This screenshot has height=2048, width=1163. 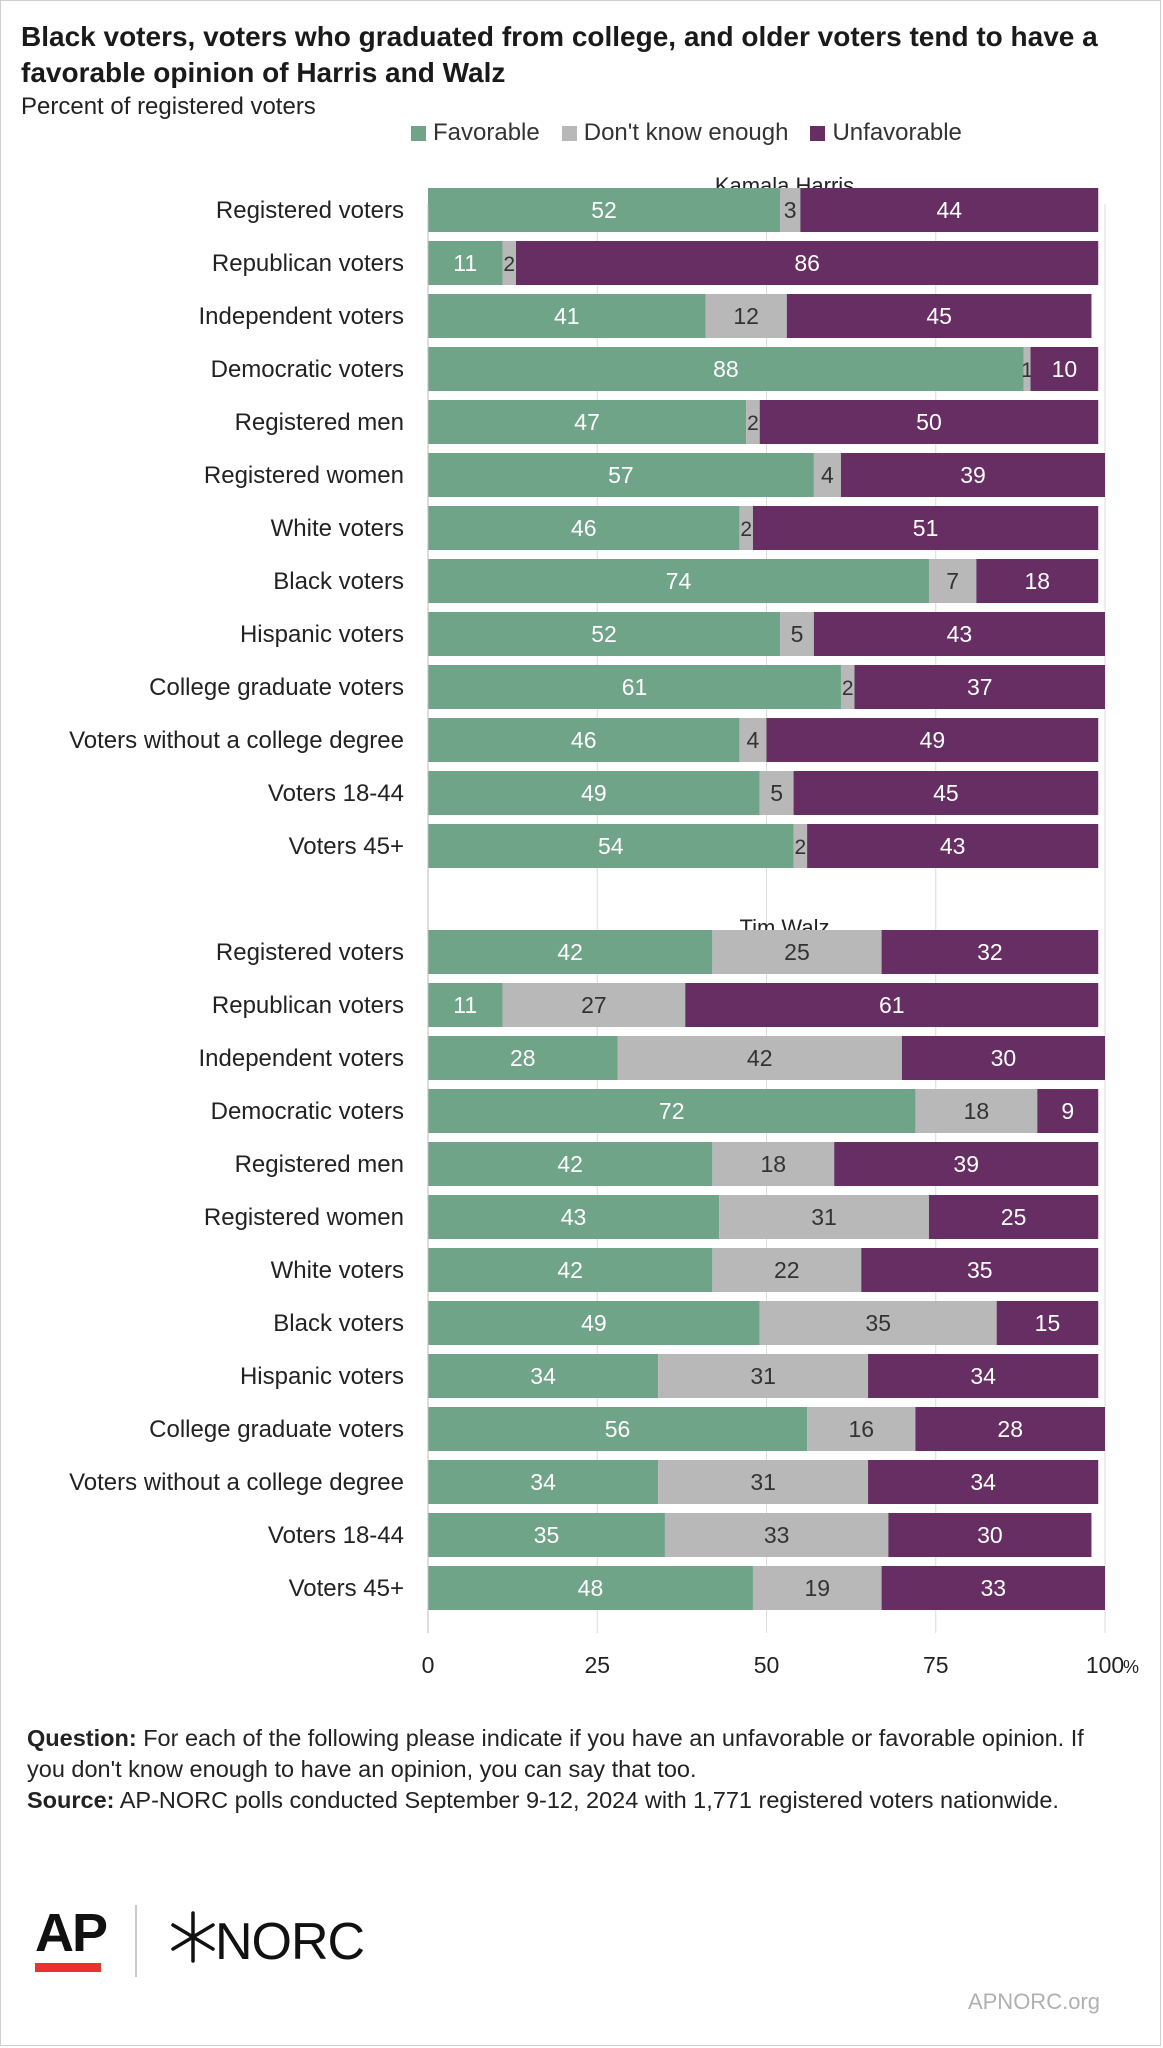 I want to click on row-label: Voters 45+, so click(x=346, y=846).